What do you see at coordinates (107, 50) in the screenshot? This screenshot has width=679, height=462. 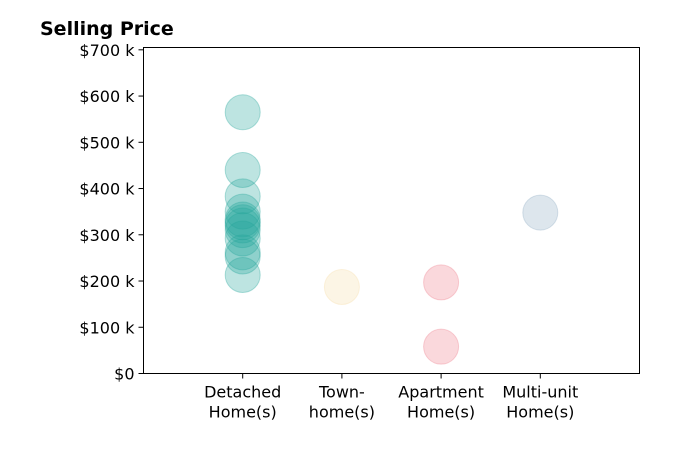 I see `y-tick-label: $700 k` at bounding box center [107, 50].